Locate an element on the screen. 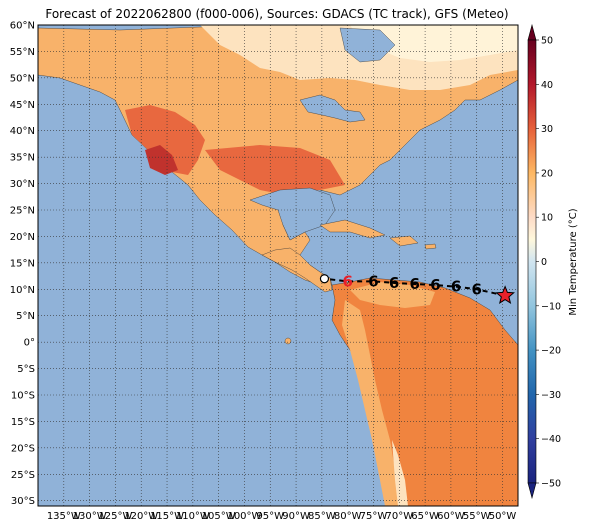 The height and width of the screenshot is (529, 592). lon-label: 80°W is located at coordinates (348, 516).